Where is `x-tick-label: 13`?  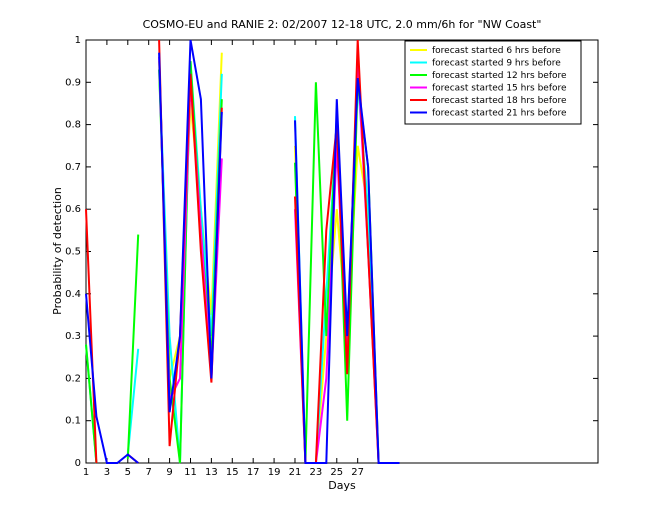 x-tick-label: 13 is located at coordinates (211, 472).